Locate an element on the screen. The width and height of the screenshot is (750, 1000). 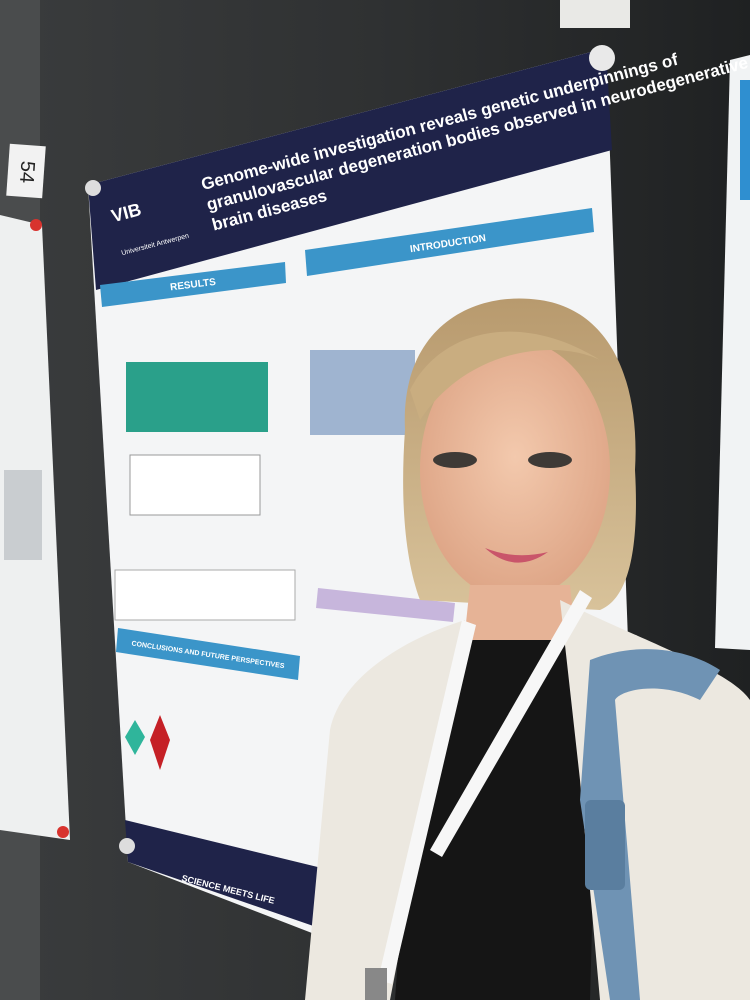
right-poster is located at coordinates (732, 352).